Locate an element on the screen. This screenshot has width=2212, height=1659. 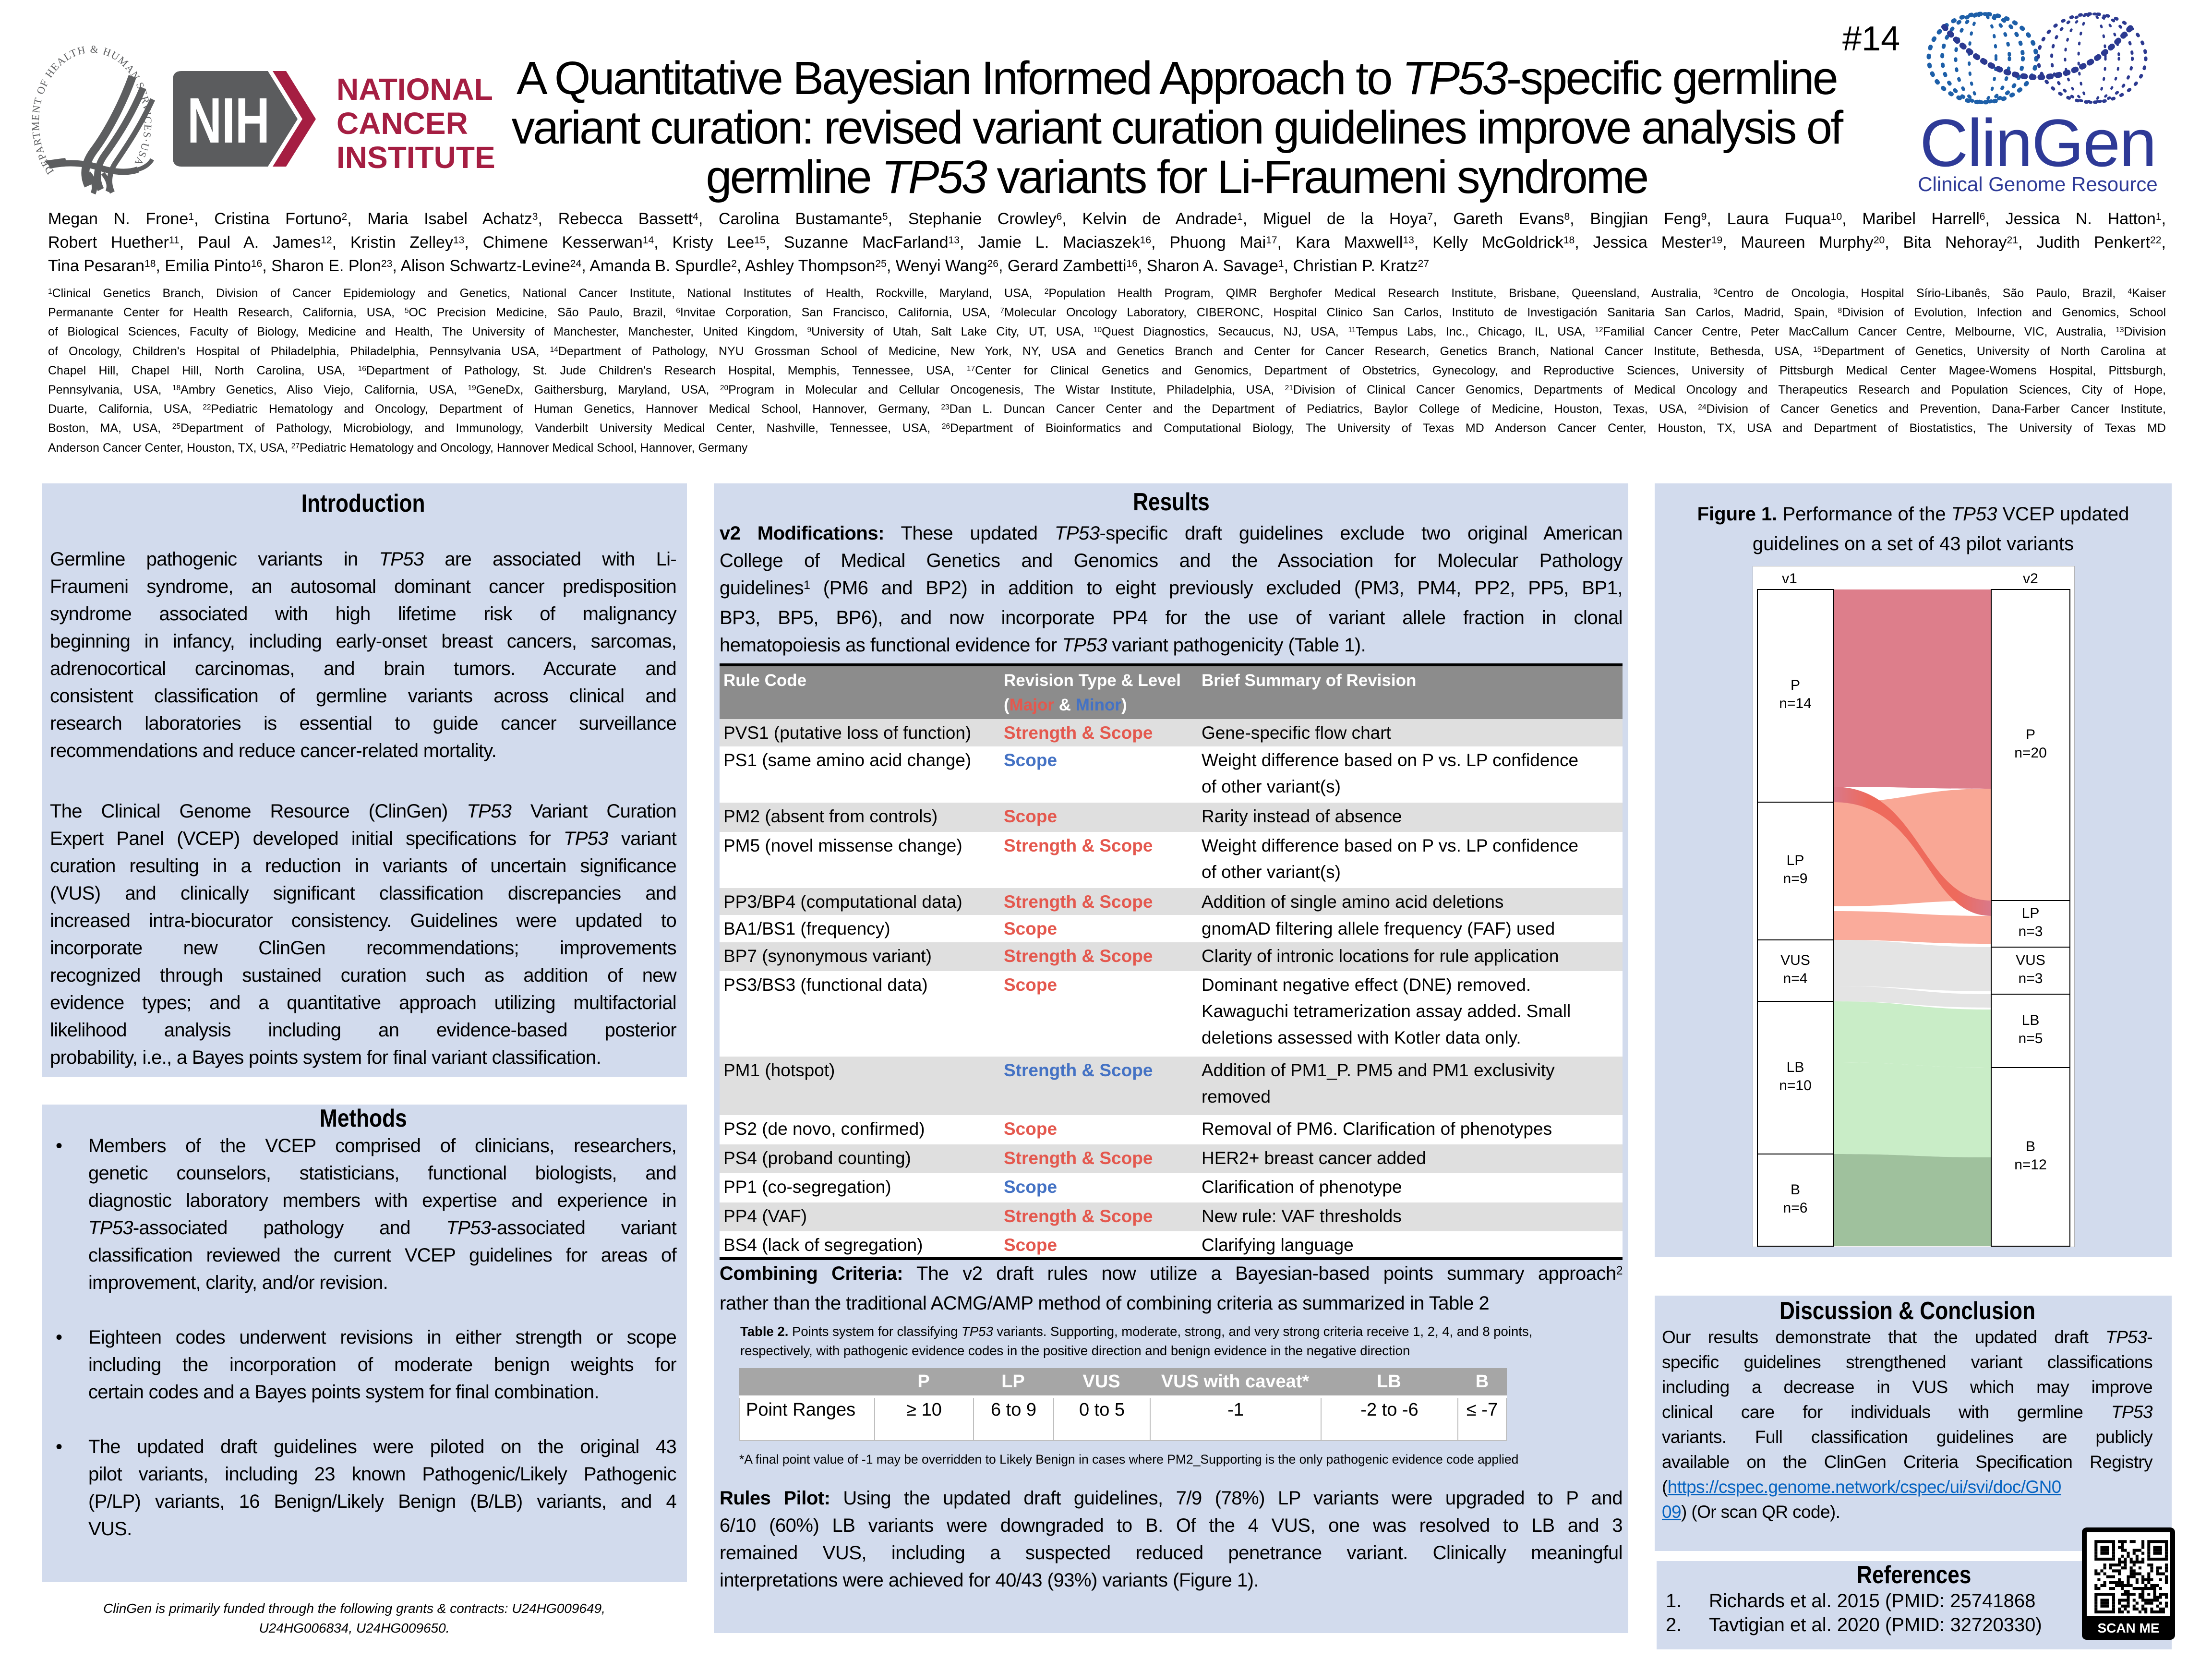
svg-text: Clinical Genome Resource is located at coordinates (2038, 184).